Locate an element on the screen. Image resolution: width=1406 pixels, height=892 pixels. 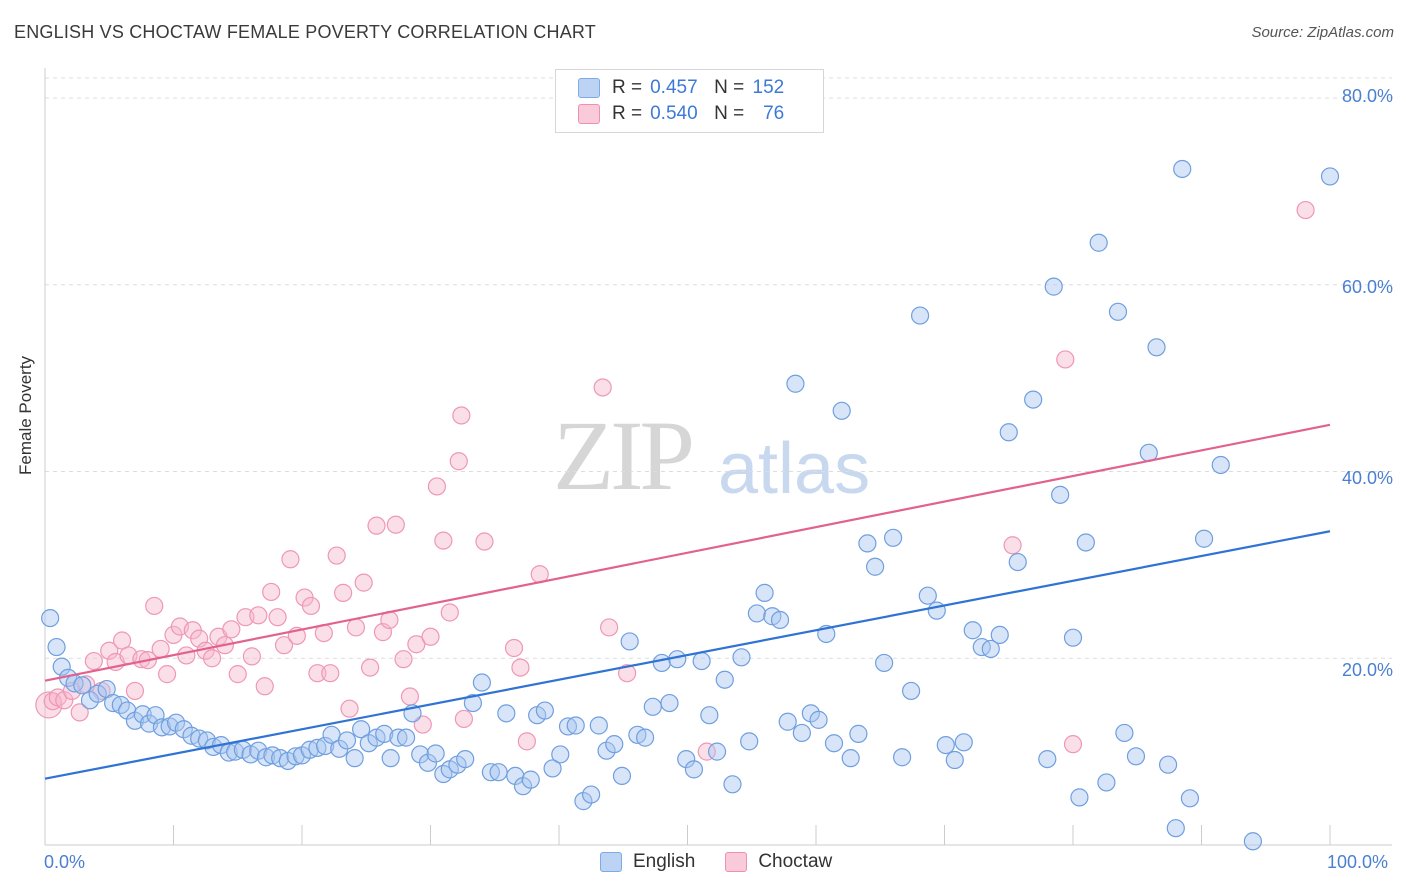
y-tick-label: 40.0% is located at coordinates (1367, 478).